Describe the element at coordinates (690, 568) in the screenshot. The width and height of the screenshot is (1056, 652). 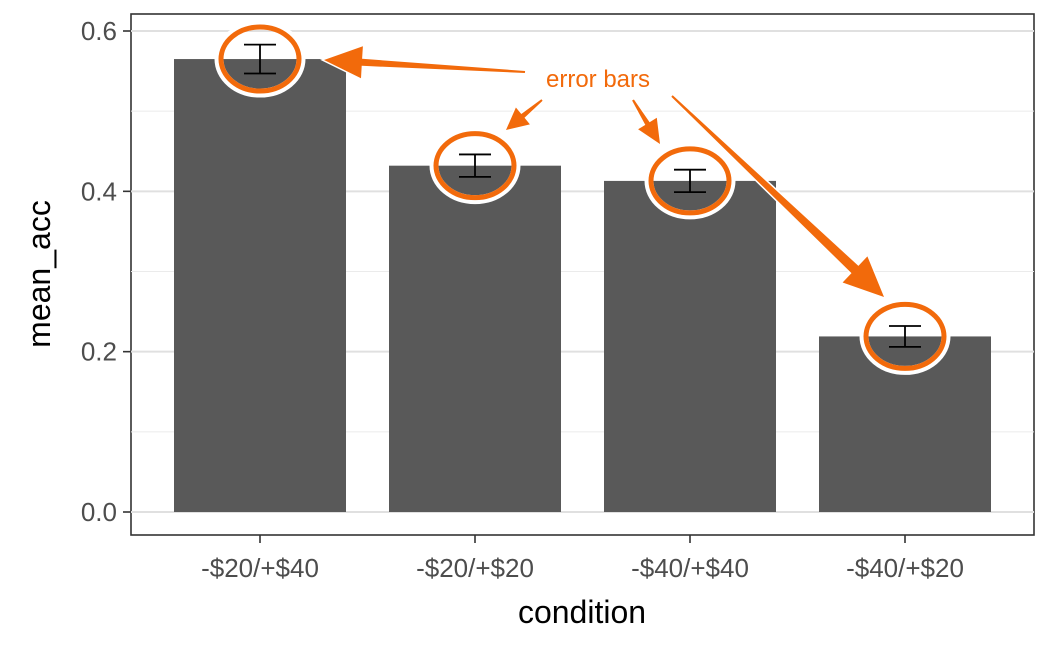
I see `x-tick-label: -$40/+$40` at that location.